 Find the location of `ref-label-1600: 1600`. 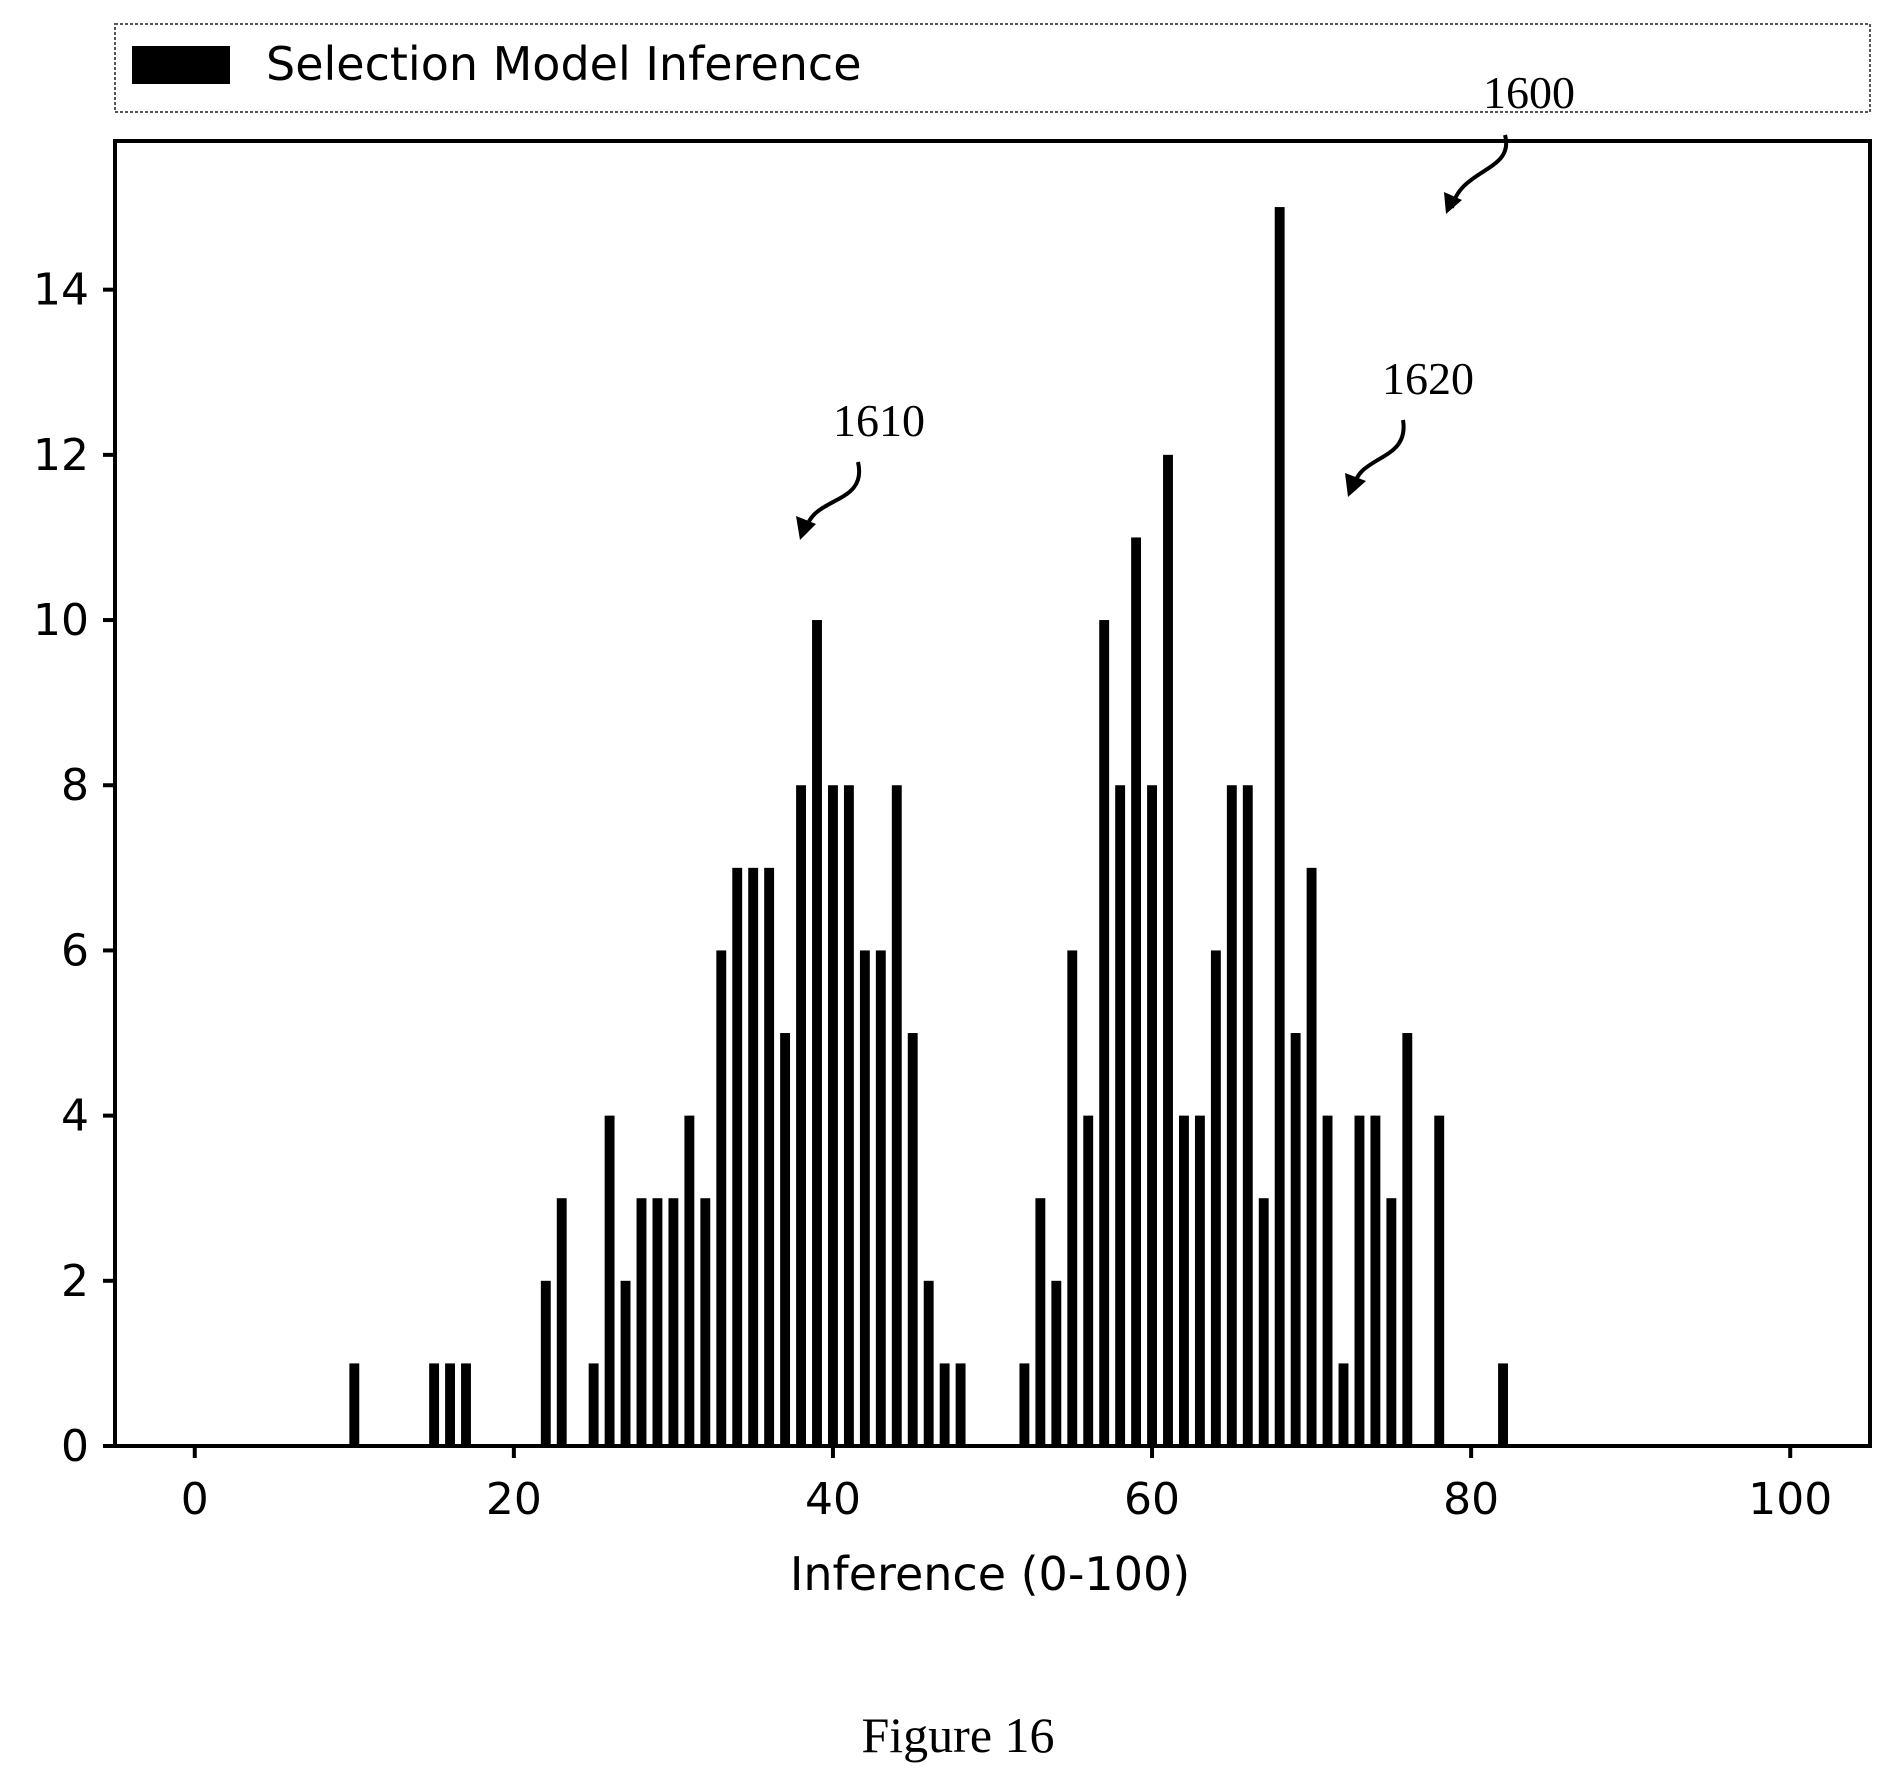

ref-label-1600: 1600 is located at coordinates (1529, 92).